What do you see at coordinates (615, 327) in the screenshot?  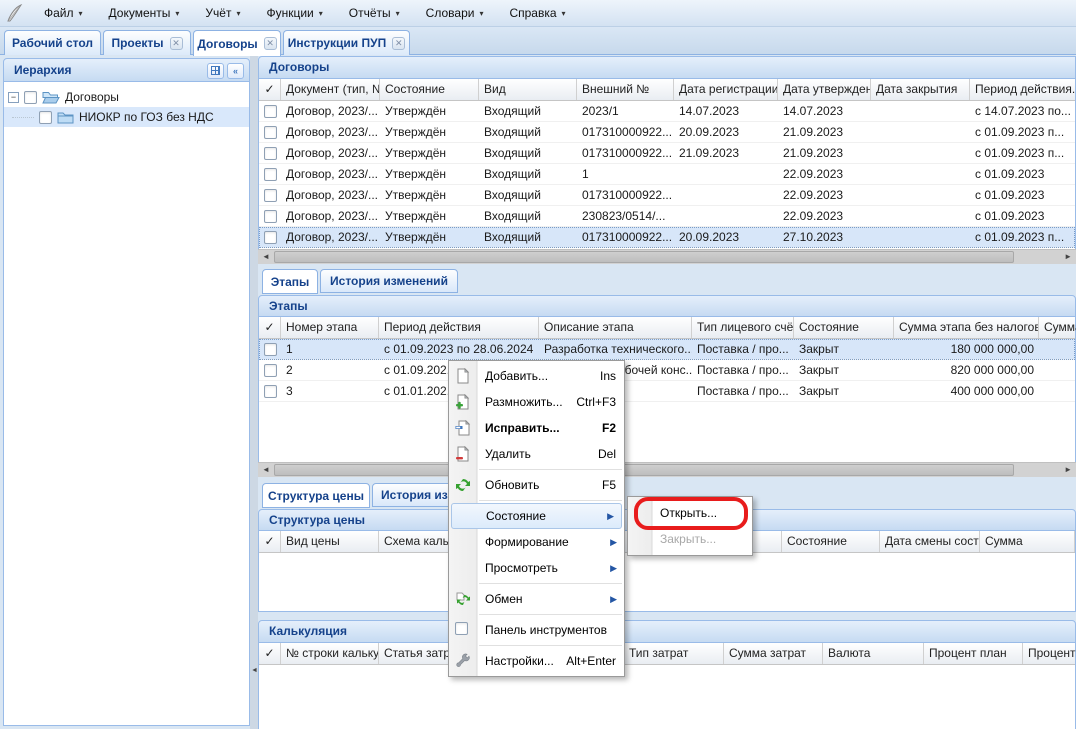 I see `column-header: Описание этапа` at bounding box center [615, 327].